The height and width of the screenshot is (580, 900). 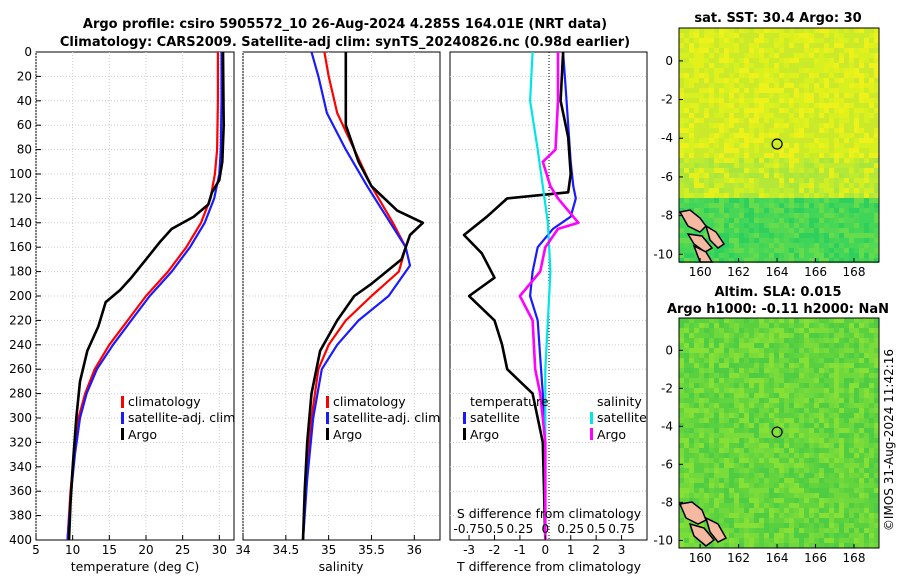 What do you see at coordinates (328, 546) in the screenshot?
I see `salinity-tick-labels: 34 34.5 35 35.5 36` at bounding box center [328, 546].